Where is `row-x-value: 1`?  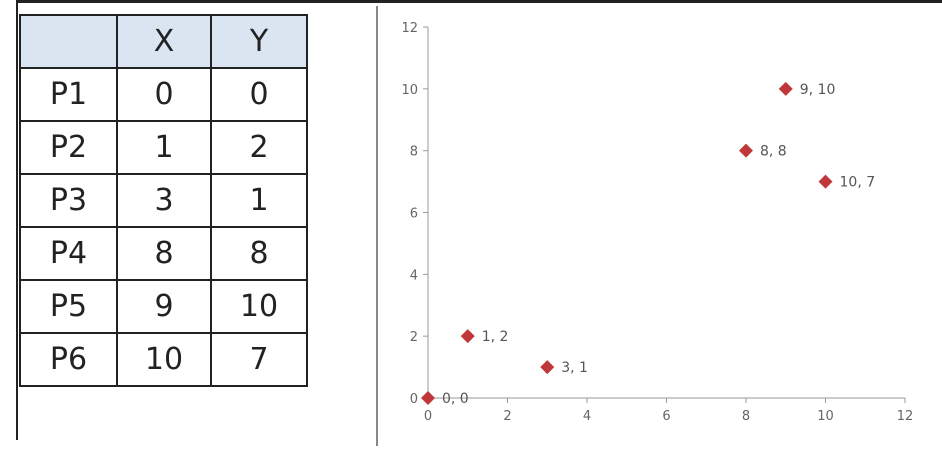
row-x-value: 1 is located at coordinates (164, 147).